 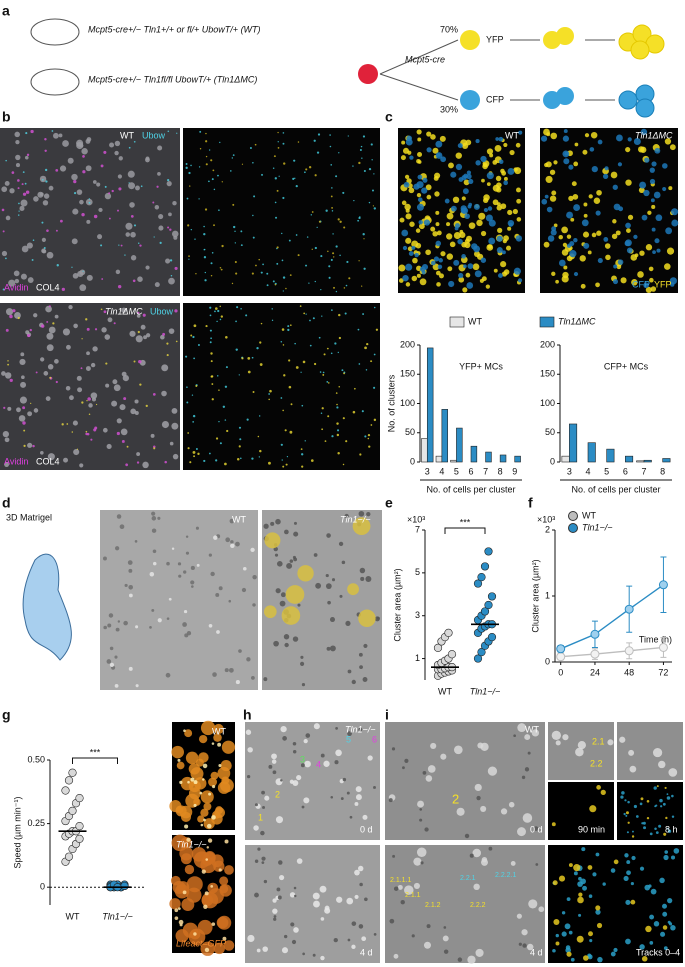 I want to click on y-tick-label: 0, so click(x=42, y=887).